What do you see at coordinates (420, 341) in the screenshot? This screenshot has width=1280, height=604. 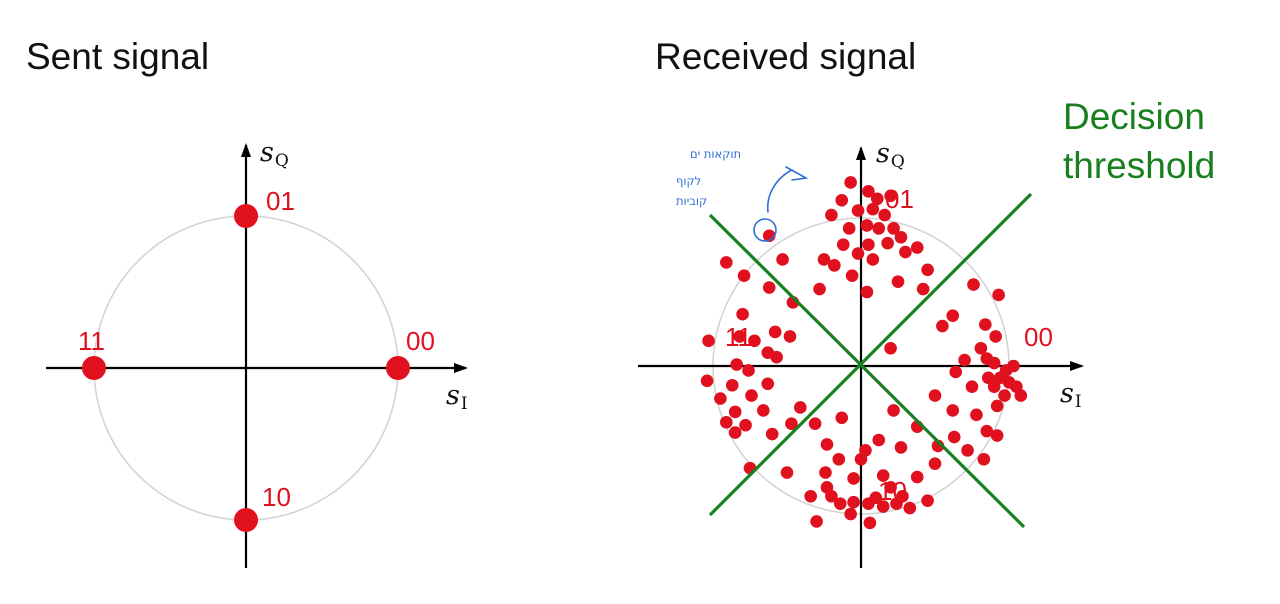 I see `sent-symbol-label: 00` at bounding box center [420, 341].